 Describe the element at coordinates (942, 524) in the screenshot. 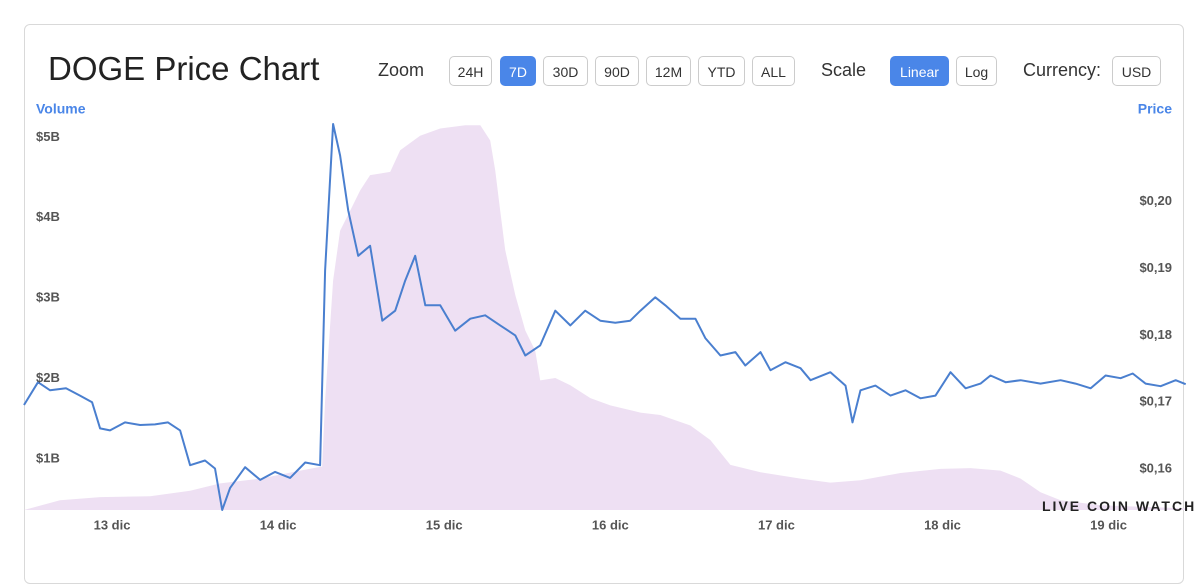

I see `x-tick-label: 18 dic` at that location.